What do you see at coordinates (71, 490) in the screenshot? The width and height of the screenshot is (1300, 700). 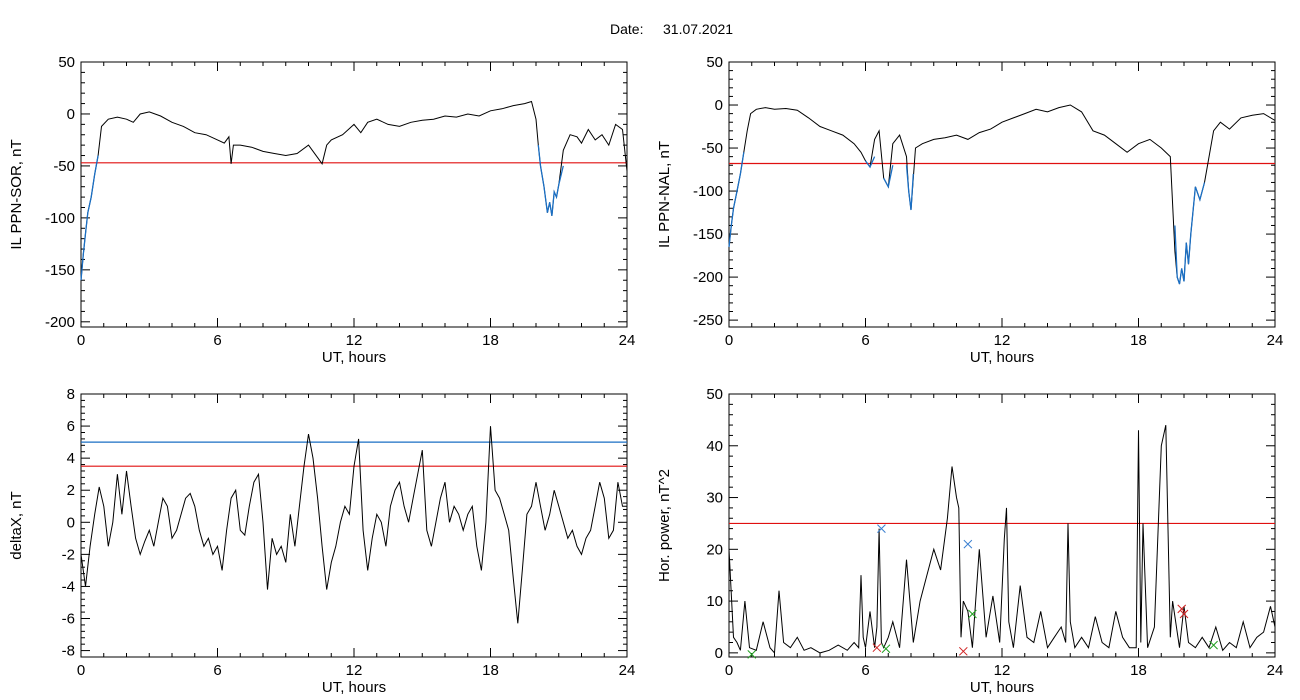 I see `y-tick-label: 2` at bounding box center [71, 490].